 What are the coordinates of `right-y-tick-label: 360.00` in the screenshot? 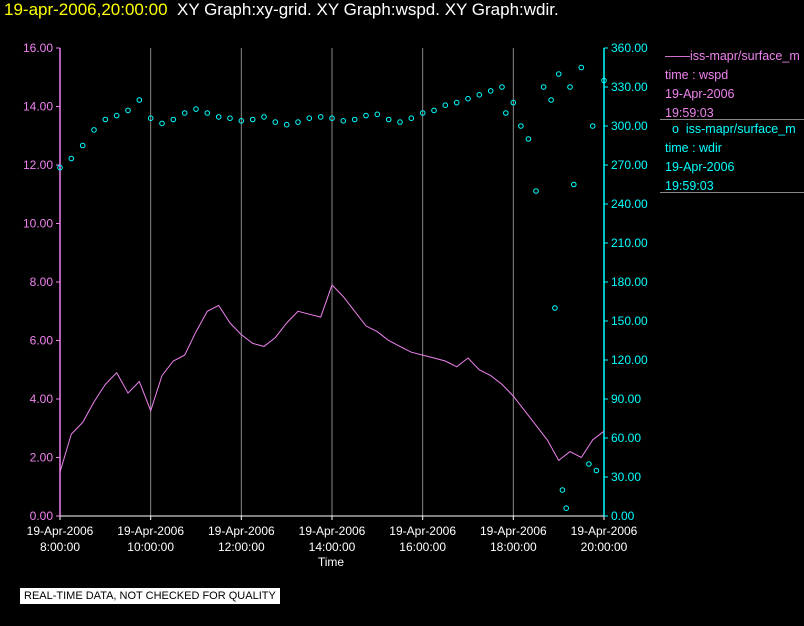 It's located at (629, 48).